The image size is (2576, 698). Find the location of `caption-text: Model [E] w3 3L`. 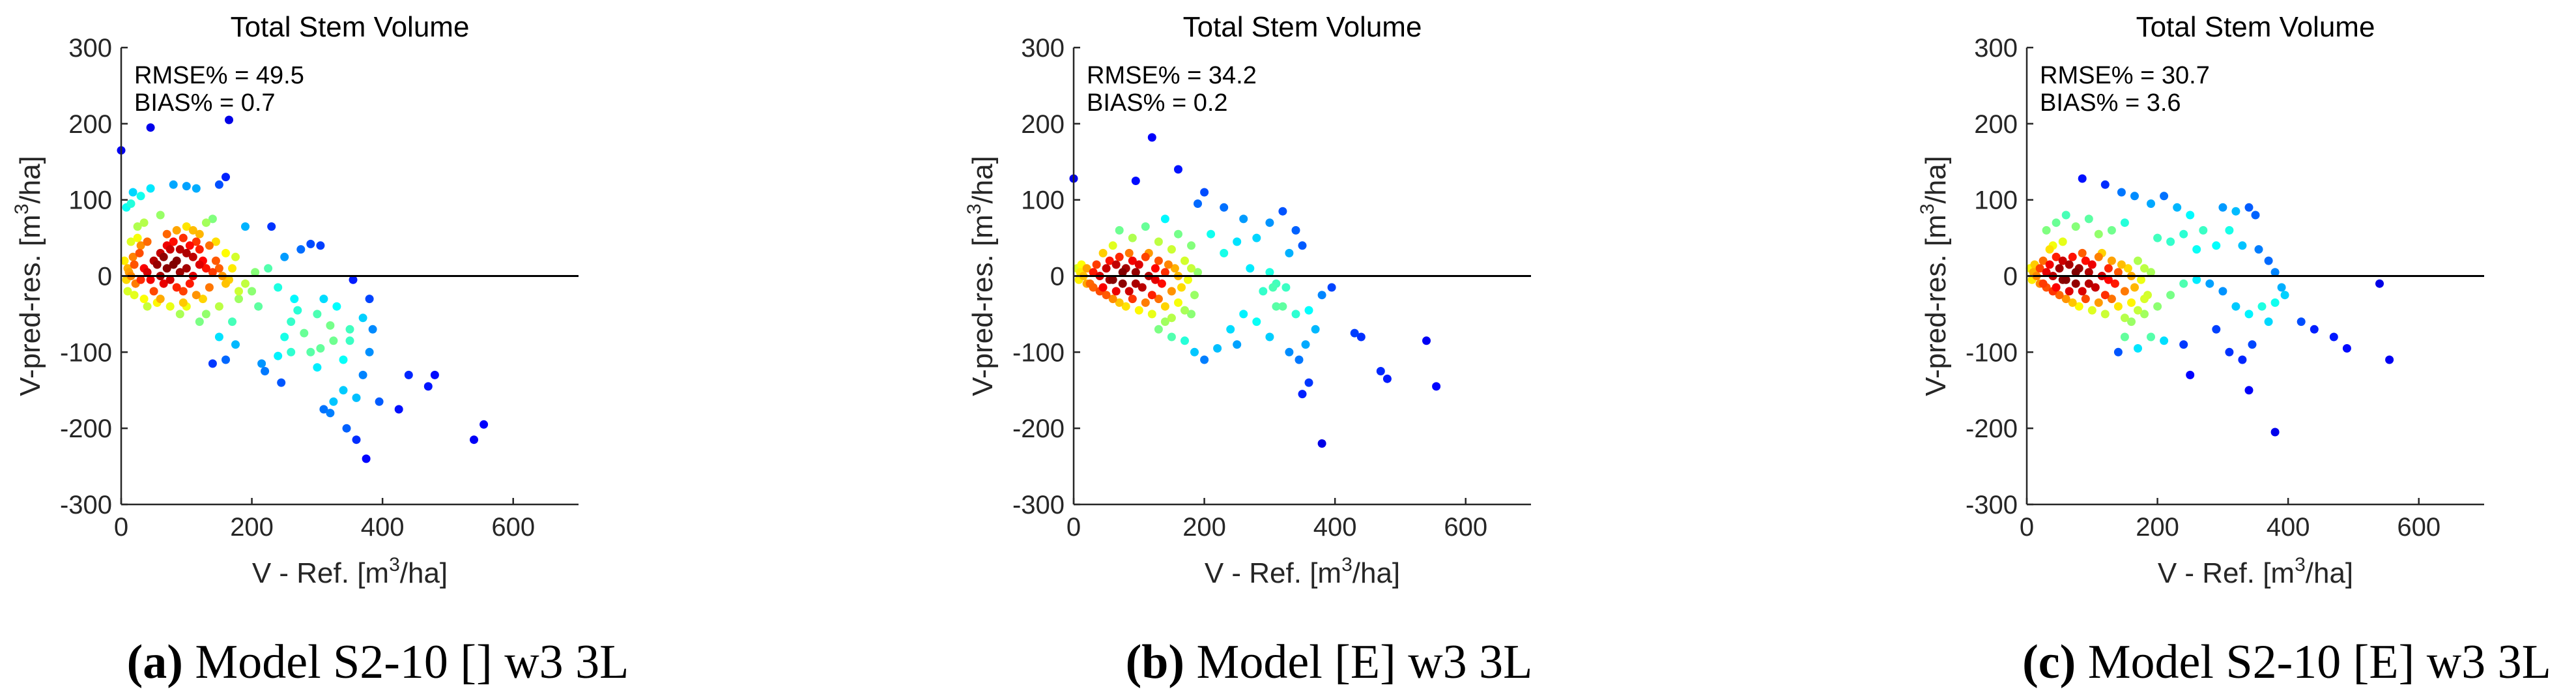

caption-text: Model [E] w3 3L is located at coordinates (1358, 662).